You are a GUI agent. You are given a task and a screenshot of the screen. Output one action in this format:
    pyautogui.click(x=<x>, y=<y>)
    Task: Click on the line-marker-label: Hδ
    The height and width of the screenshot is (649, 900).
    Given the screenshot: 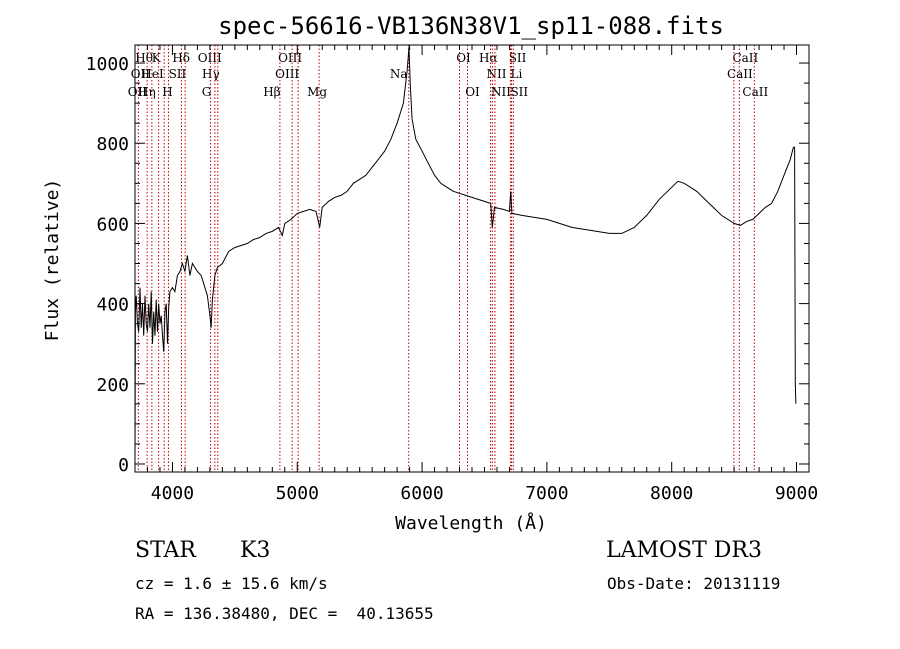 What is the action you would take?
    pyautogui.click(x=181, y=58)
    